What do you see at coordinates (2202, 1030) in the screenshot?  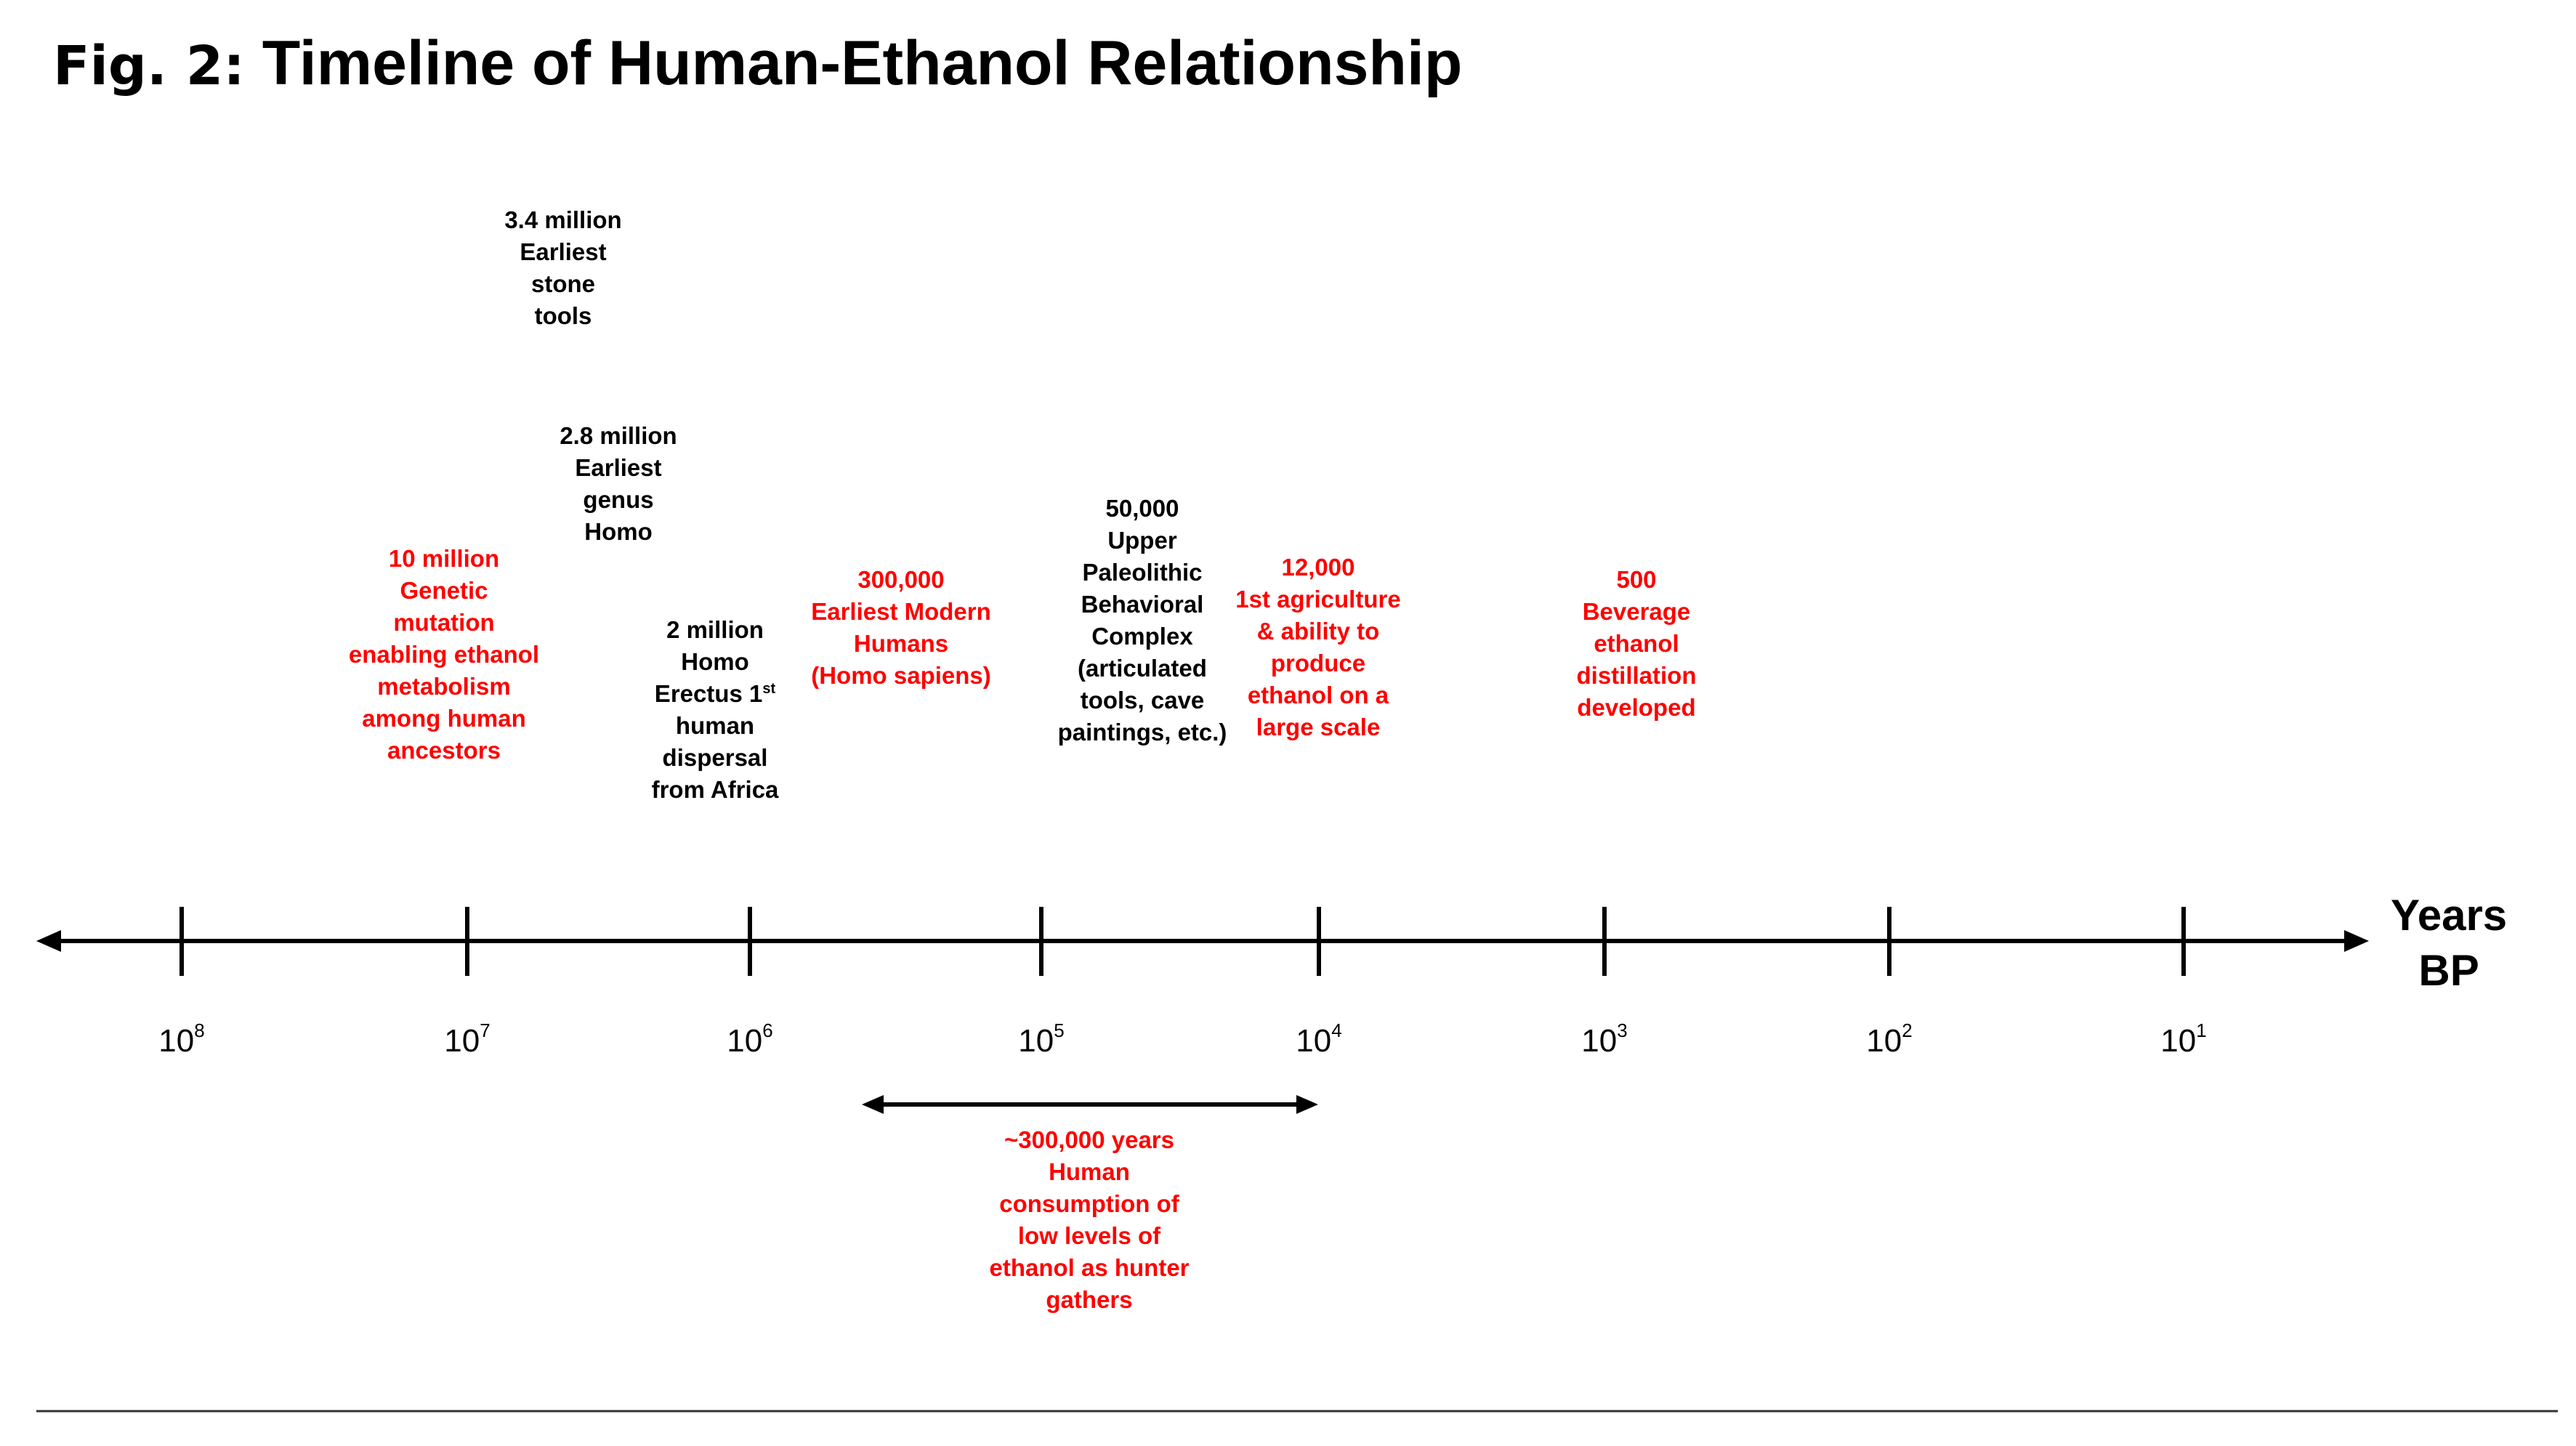 I see `tick-label-exponent: 1` at bounding box center [2202, 1030].